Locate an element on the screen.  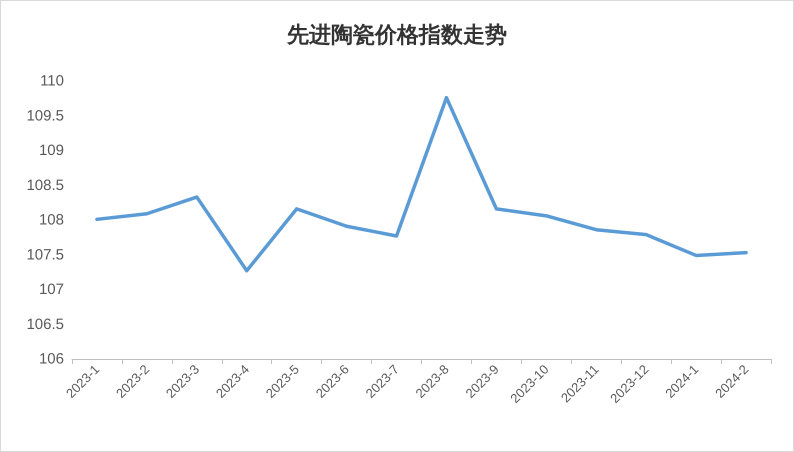
y-tick-label: 107 is located at coordinates (51, 289).